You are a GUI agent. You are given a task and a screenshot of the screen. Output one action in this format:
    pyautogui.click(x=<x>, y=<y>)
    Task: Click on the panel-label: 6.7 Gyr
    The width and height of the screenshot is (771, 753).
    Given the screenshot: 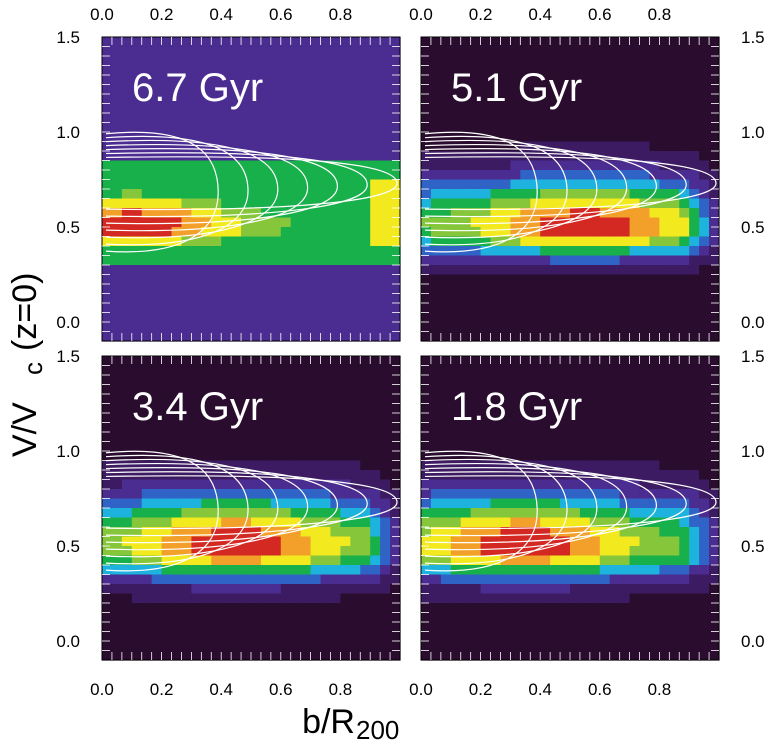 What is the action you would take?
    pyautogui.click(x=197, y=88)
    